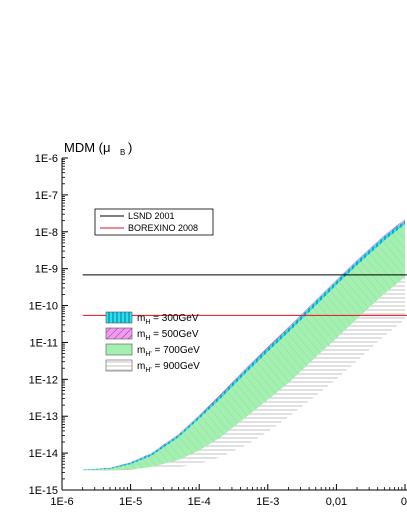 Image resolution: width=407 pixels, height=527 pixels. I want to click on y-tick-label-9: 1E-15, so click(43, 491).